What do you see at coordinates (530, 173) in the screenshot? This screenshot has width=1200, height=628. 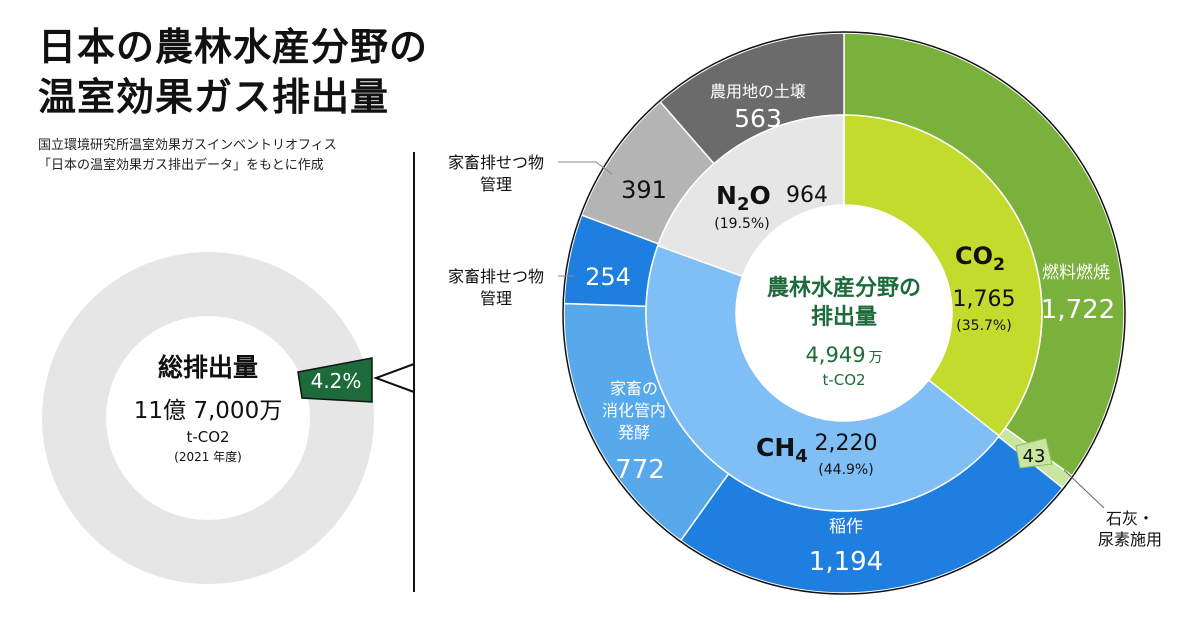 I see `manure-n2o-callout: 家畜排せつ物 管理` at bounding box center [530, 173].